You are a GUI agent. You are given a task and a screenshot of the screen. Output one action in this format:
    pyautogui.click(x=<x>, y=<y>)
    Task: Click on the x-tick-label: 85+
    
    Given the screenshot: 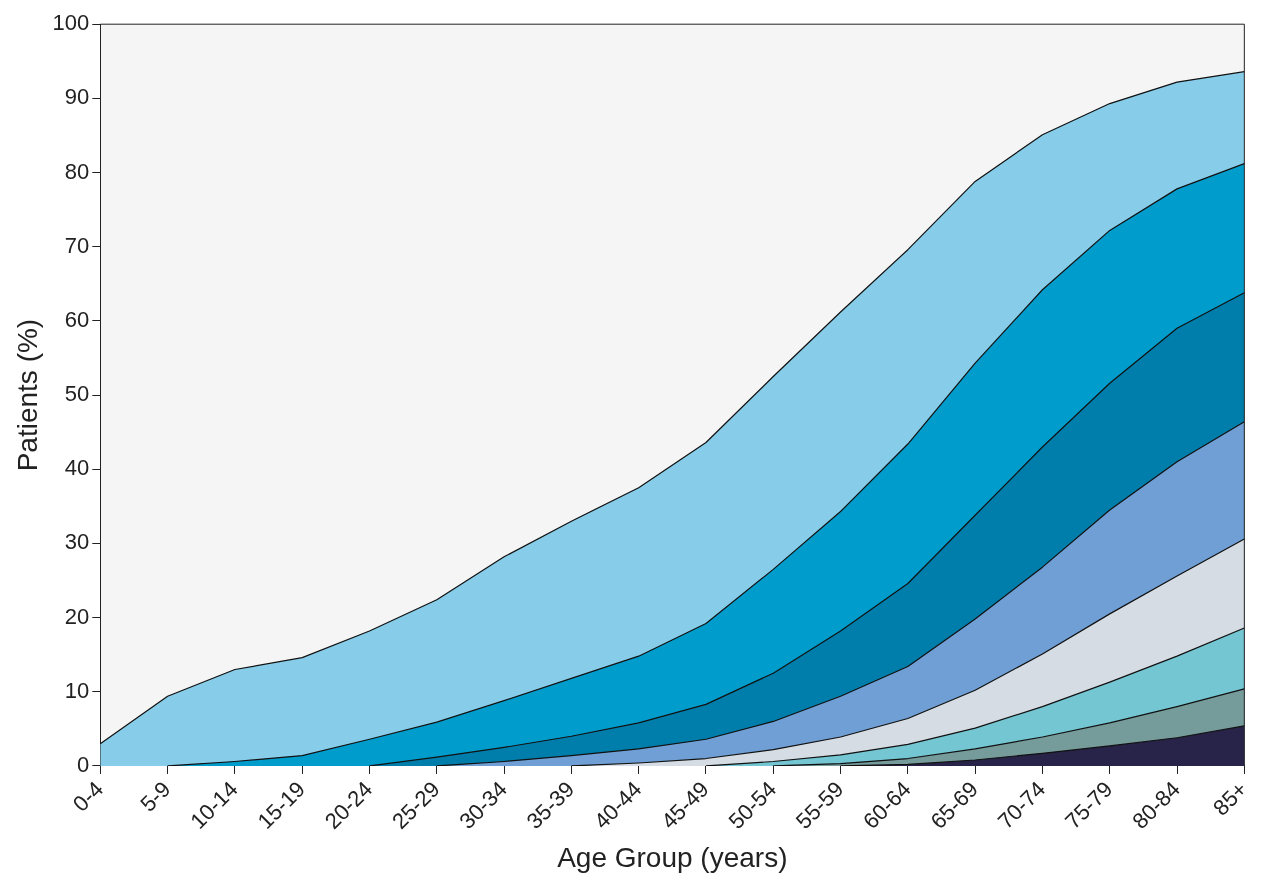 What is the action you would take?
    pyautogui.click(x=1230, y=798)
    